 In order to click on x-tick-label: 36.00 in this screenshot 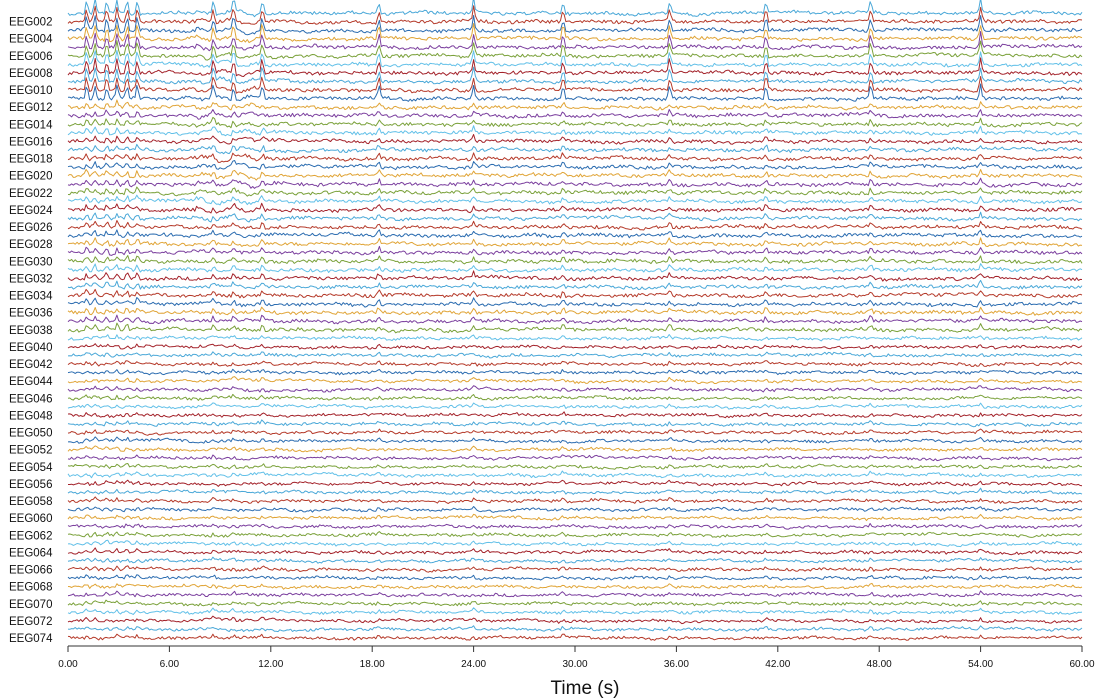, I will do `click(676, 664)`.